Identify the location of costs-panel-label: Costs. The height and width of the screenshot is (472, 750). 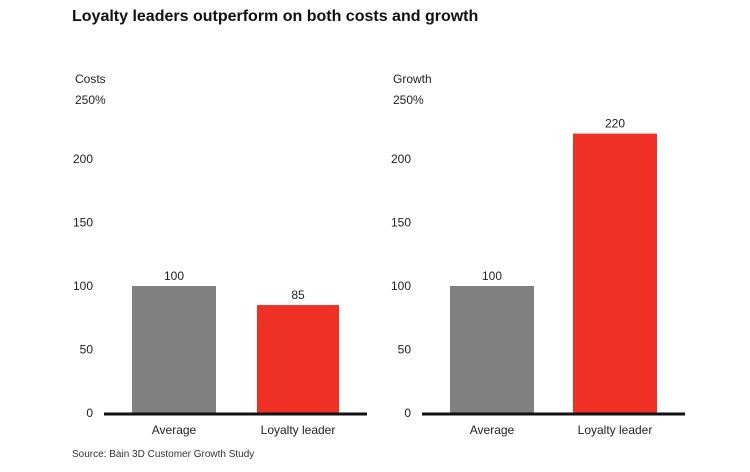
(90, 79).